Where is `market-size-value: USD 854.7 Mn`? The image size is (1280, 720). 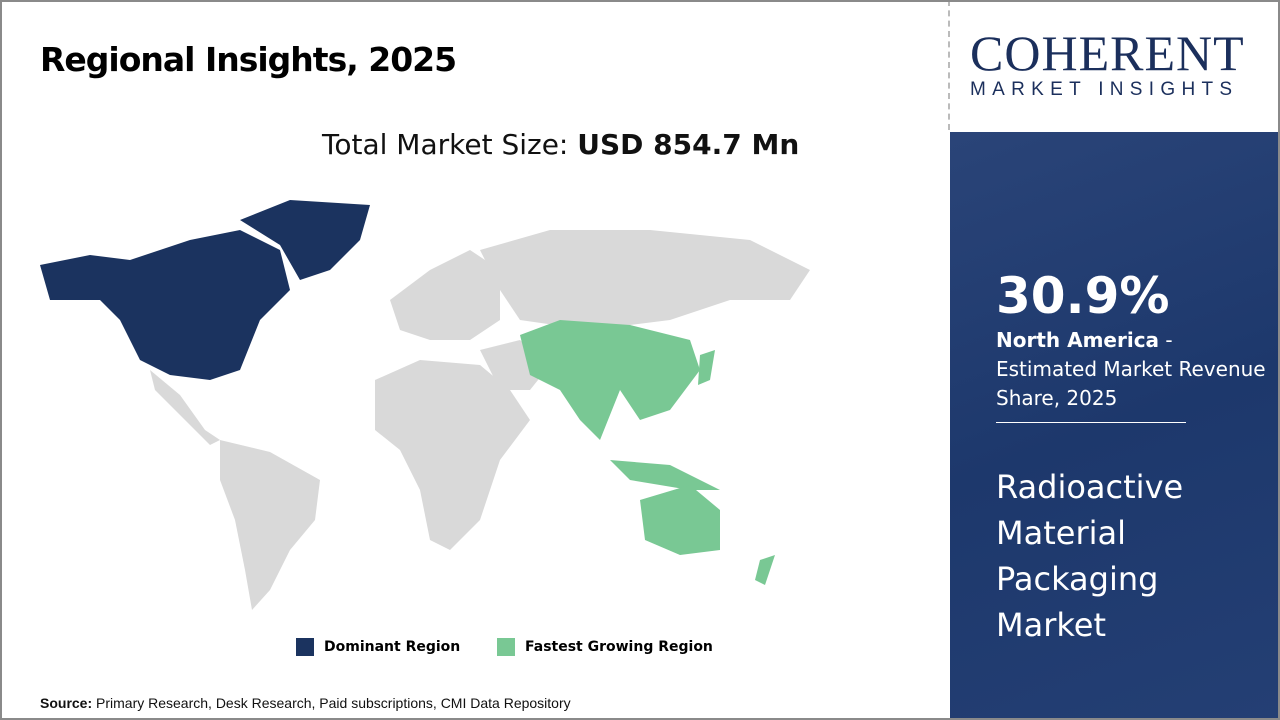
market-size-value: USD 854.7 Mn is located at coordinates (688, 144).